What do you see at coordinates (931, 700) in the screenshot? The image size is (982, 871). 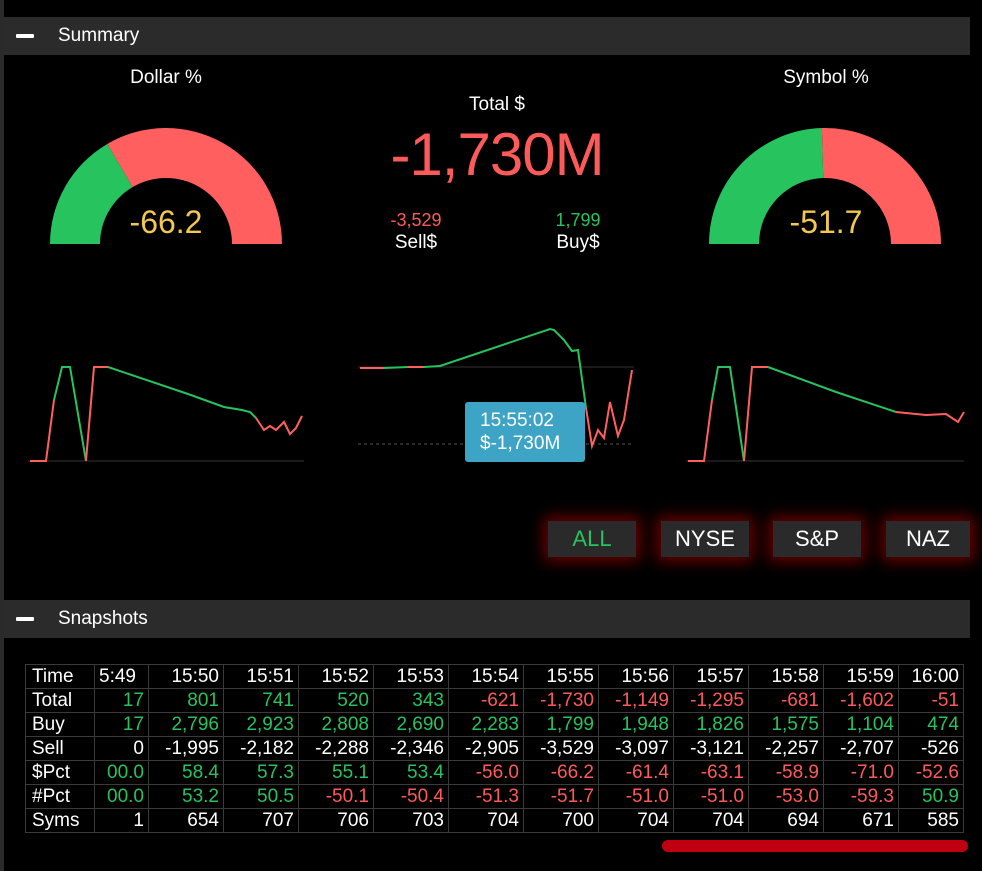 I see `table-cell: -51` at bounding box center [931, 700].